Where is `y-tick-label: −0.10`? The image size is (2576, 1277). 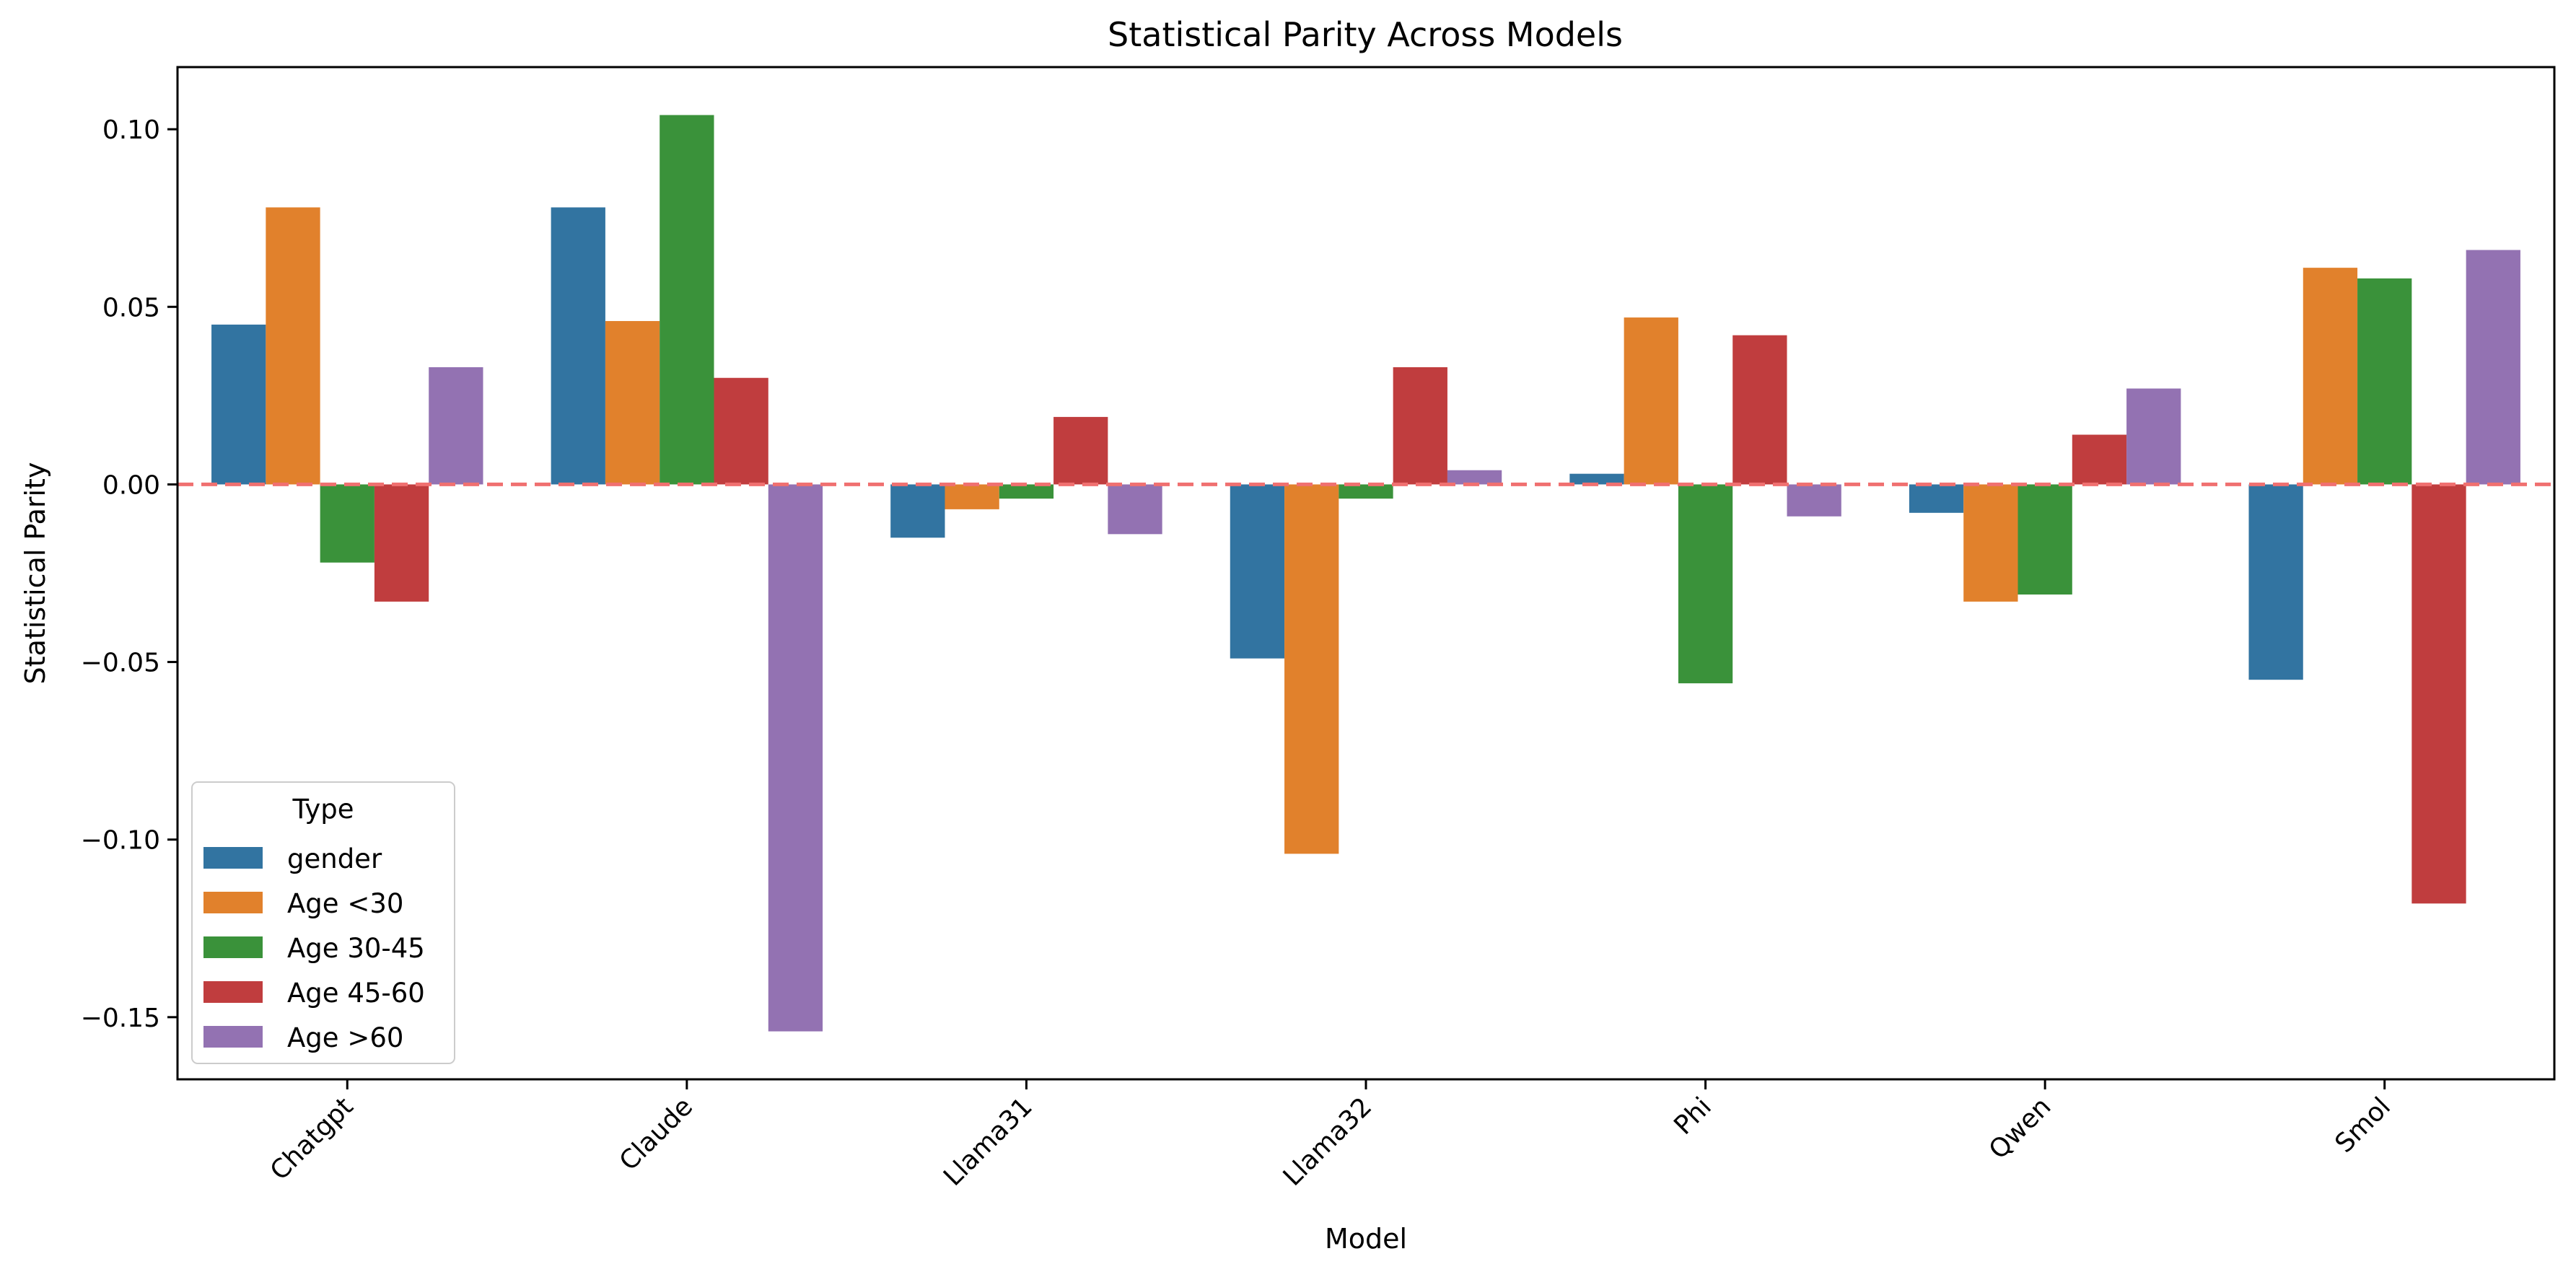
y-tick-label: −0.10 is located at coordinates (120, 841).